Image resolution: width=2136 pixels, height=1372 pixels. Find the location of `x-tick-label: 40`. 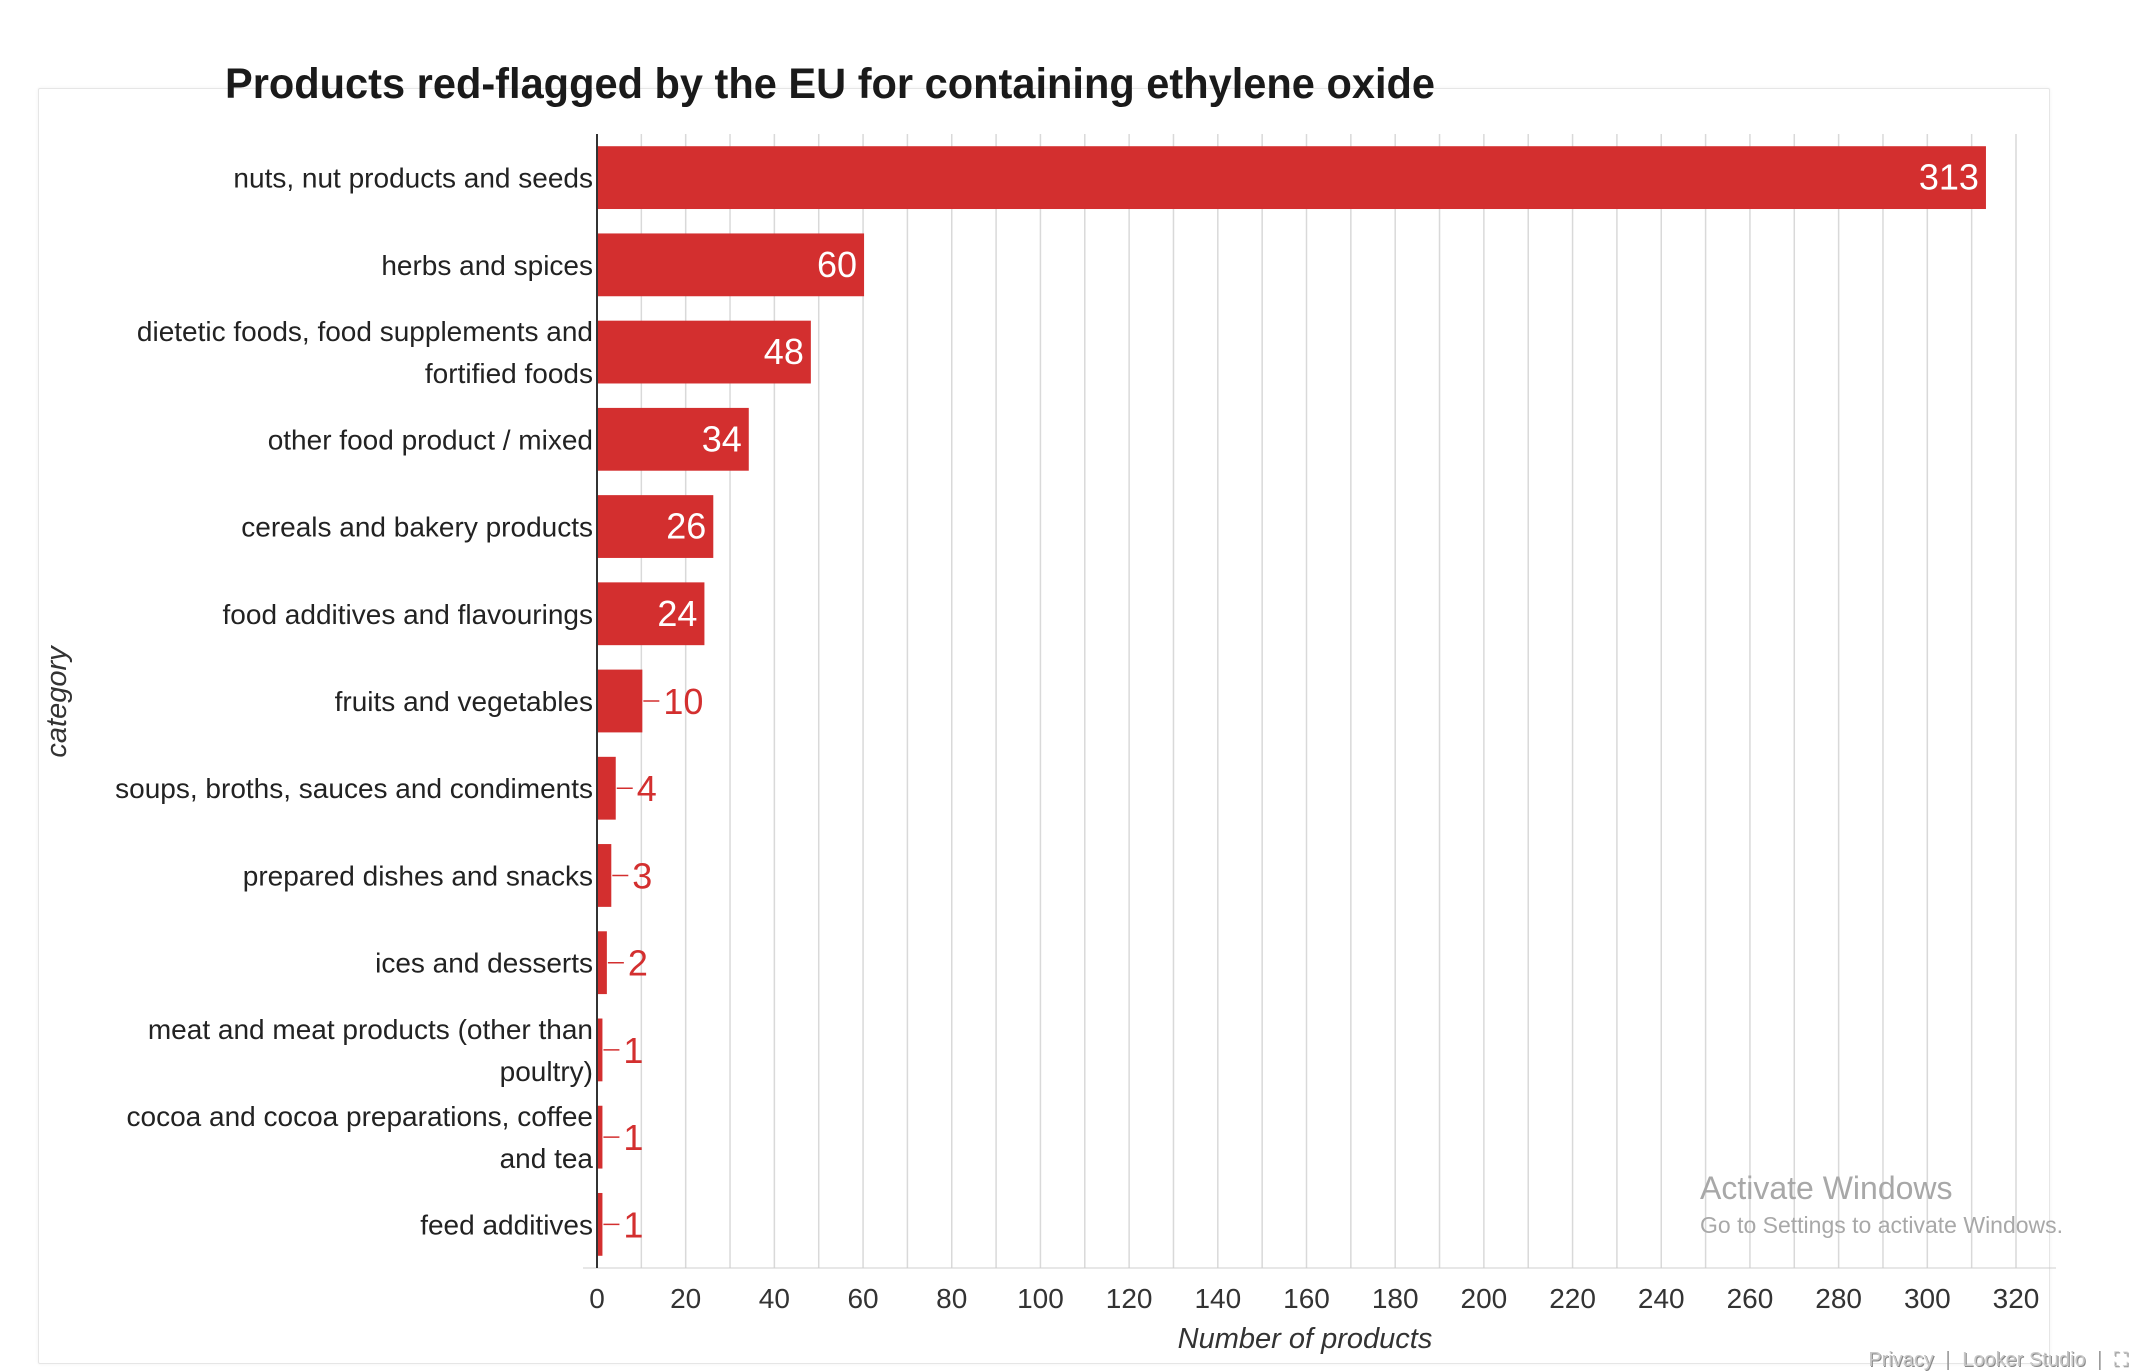

x-tick-label: 40 is located at coordinates (774, 1298).